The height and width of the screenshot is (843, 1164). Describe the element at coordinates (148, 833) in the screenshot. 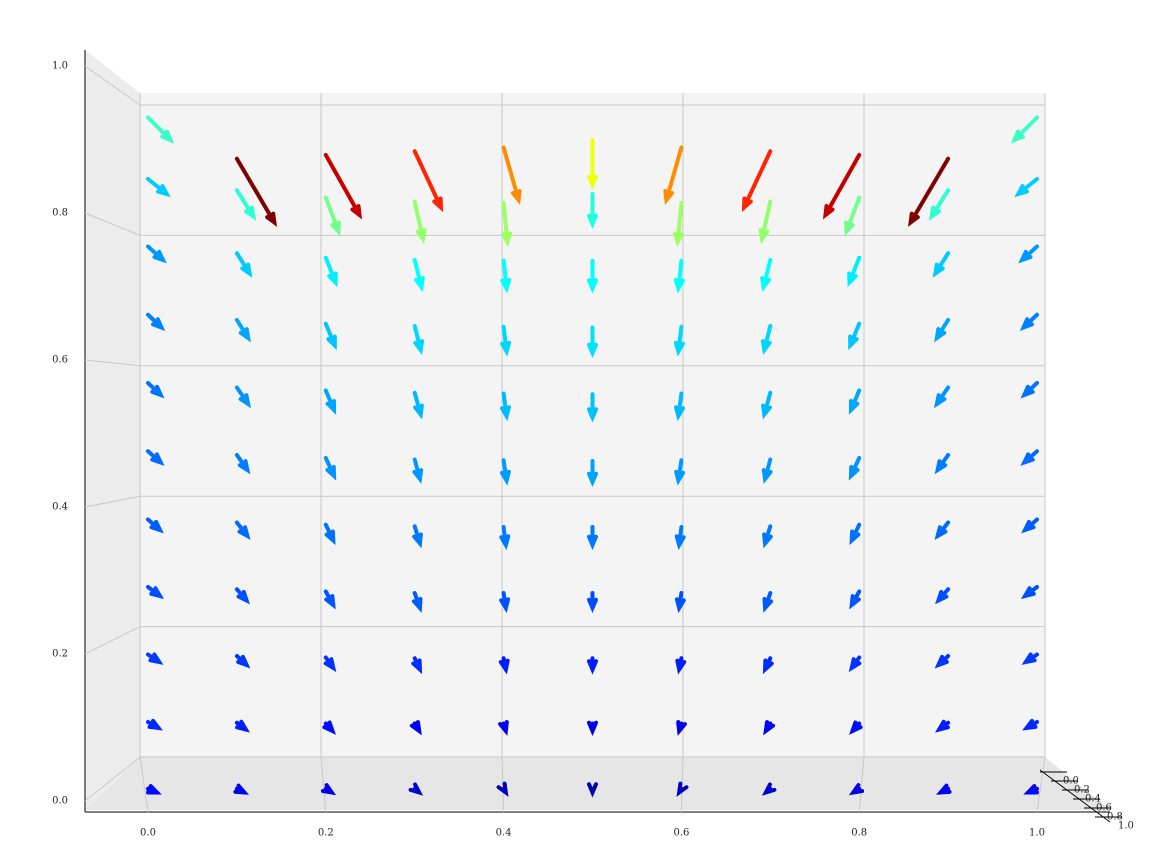

I see `x-tick-label: 0.0` at that location.